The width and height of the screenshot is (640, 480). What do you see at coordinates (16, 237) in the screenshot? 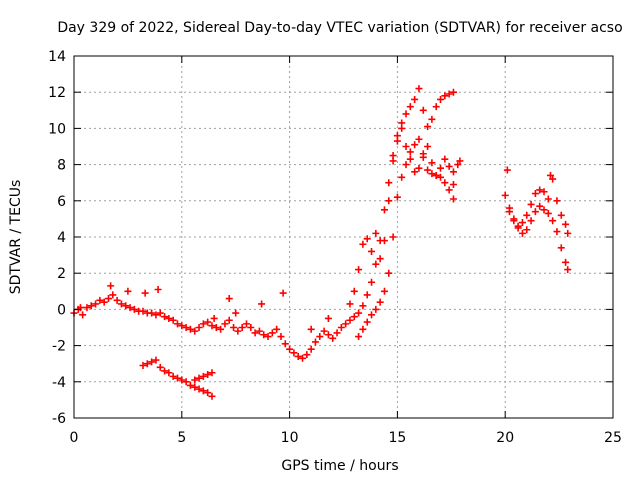
I see `y-axis-label: SDTVAR / TECUs` at bounding box center [16, 237].